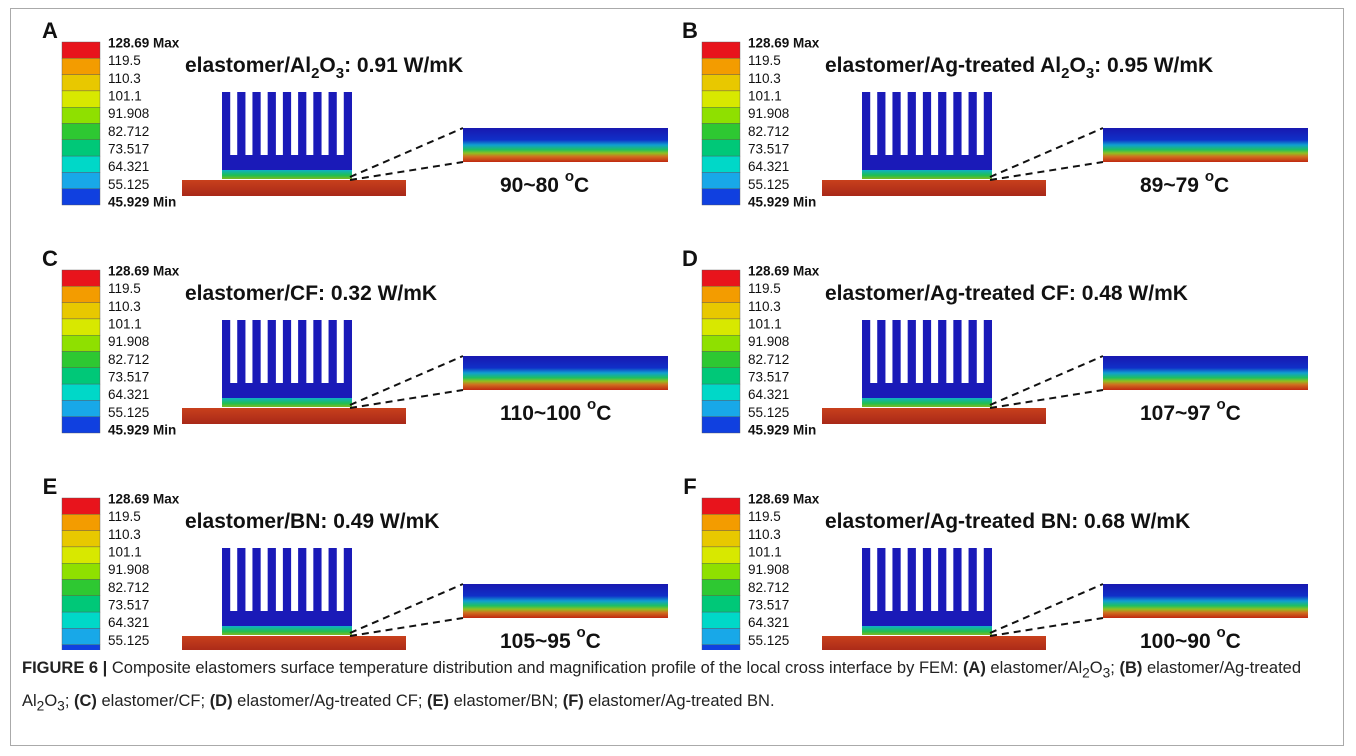 The height and width of the screenshot is (756, 1356). I want to click on panel-letter: D, so click(690, 258).